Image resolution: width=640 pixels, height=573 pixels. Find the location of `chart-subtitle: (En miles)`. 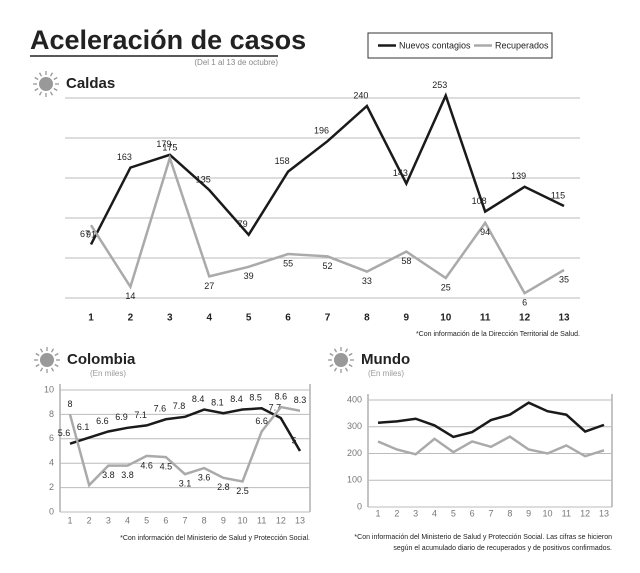

chart-subtitle: (En miles) is located at coordinates (108, 373).